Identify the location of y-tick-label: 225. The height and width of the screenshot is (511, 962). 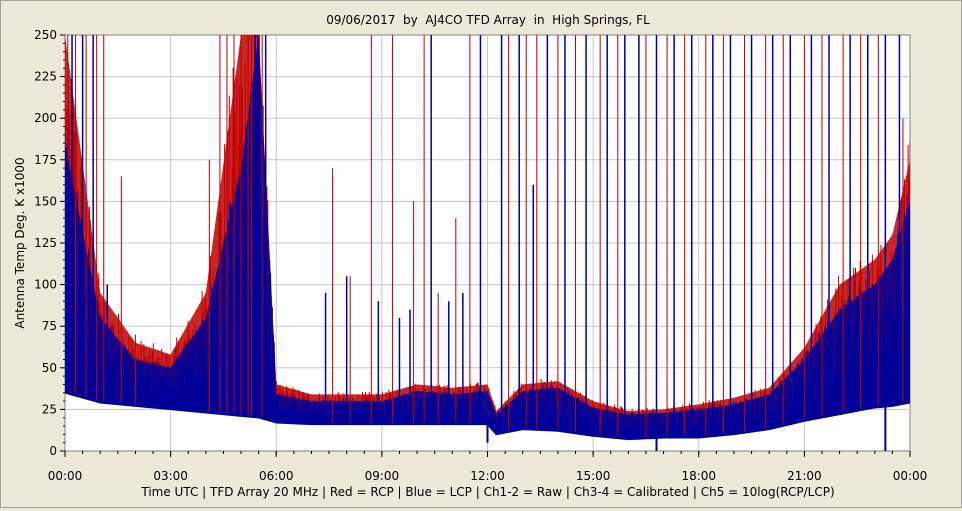
(45, 77).